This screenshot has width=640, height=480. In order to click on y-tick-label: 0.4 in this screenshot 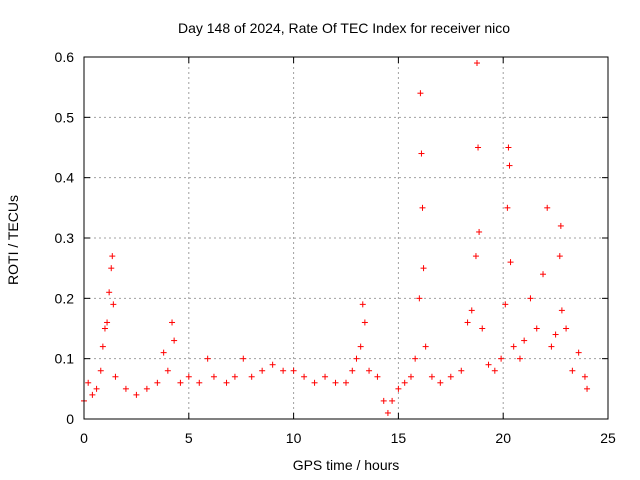, I will do `click(65, 178)`.